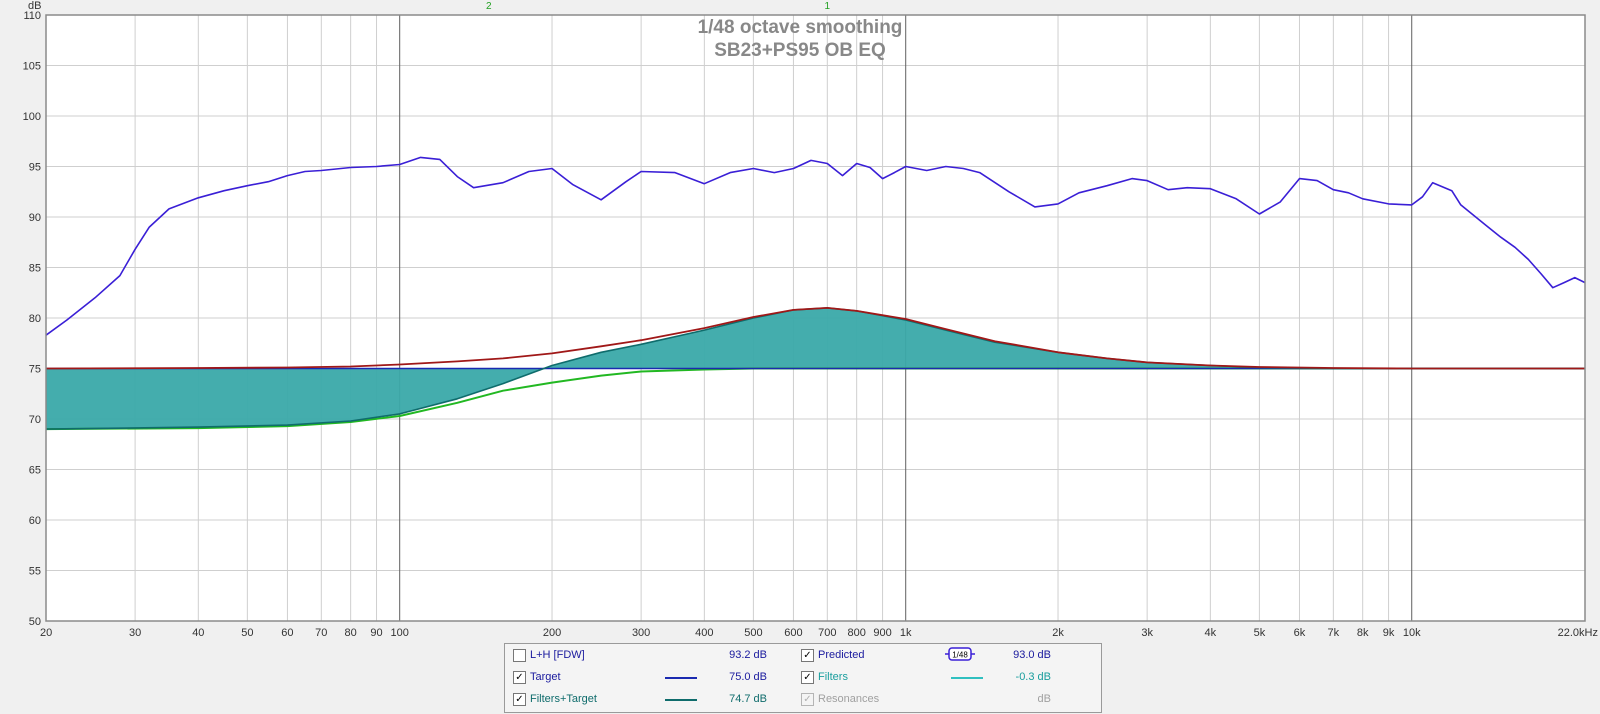 The height and width of the screenshot is (714, 1600). What do you see at coordinates (1058, 633) in the screenshot?
I see `x-tick-label: 2k` at bounding box center [1058, 633].